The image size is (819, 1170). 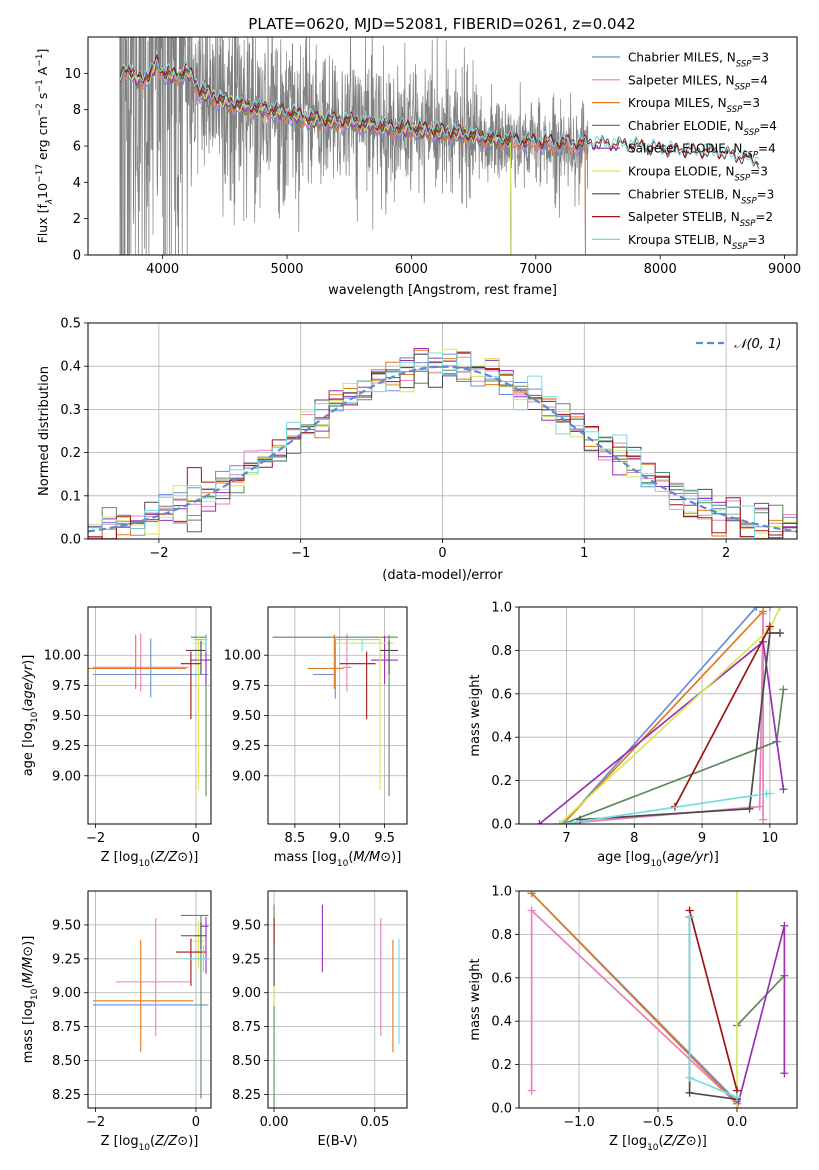 What do you see at coordinates (763, 611) in the screenshot?
I see `weight-marker-kroupa_miles` at bounding box center [763, 611].